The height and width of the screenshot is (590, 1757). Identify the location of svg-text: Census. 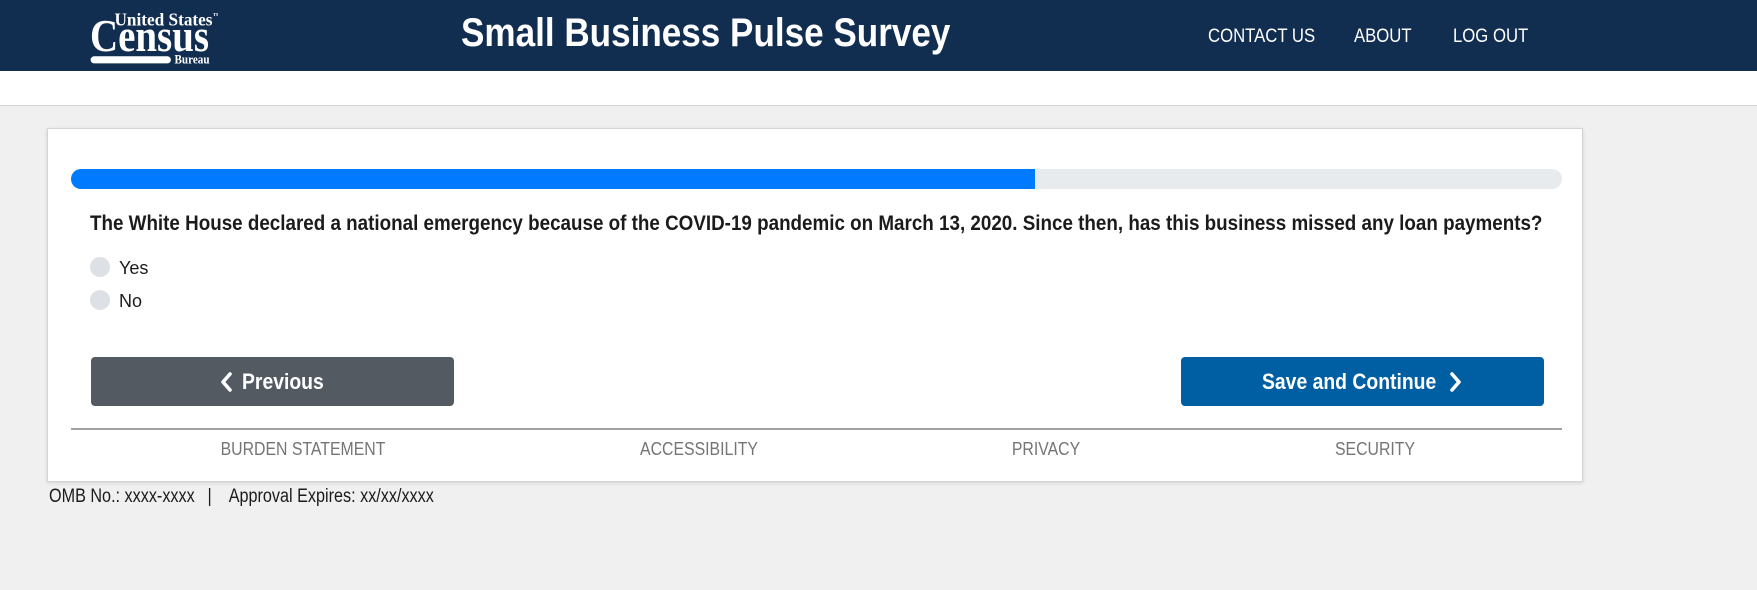
(149, 36).